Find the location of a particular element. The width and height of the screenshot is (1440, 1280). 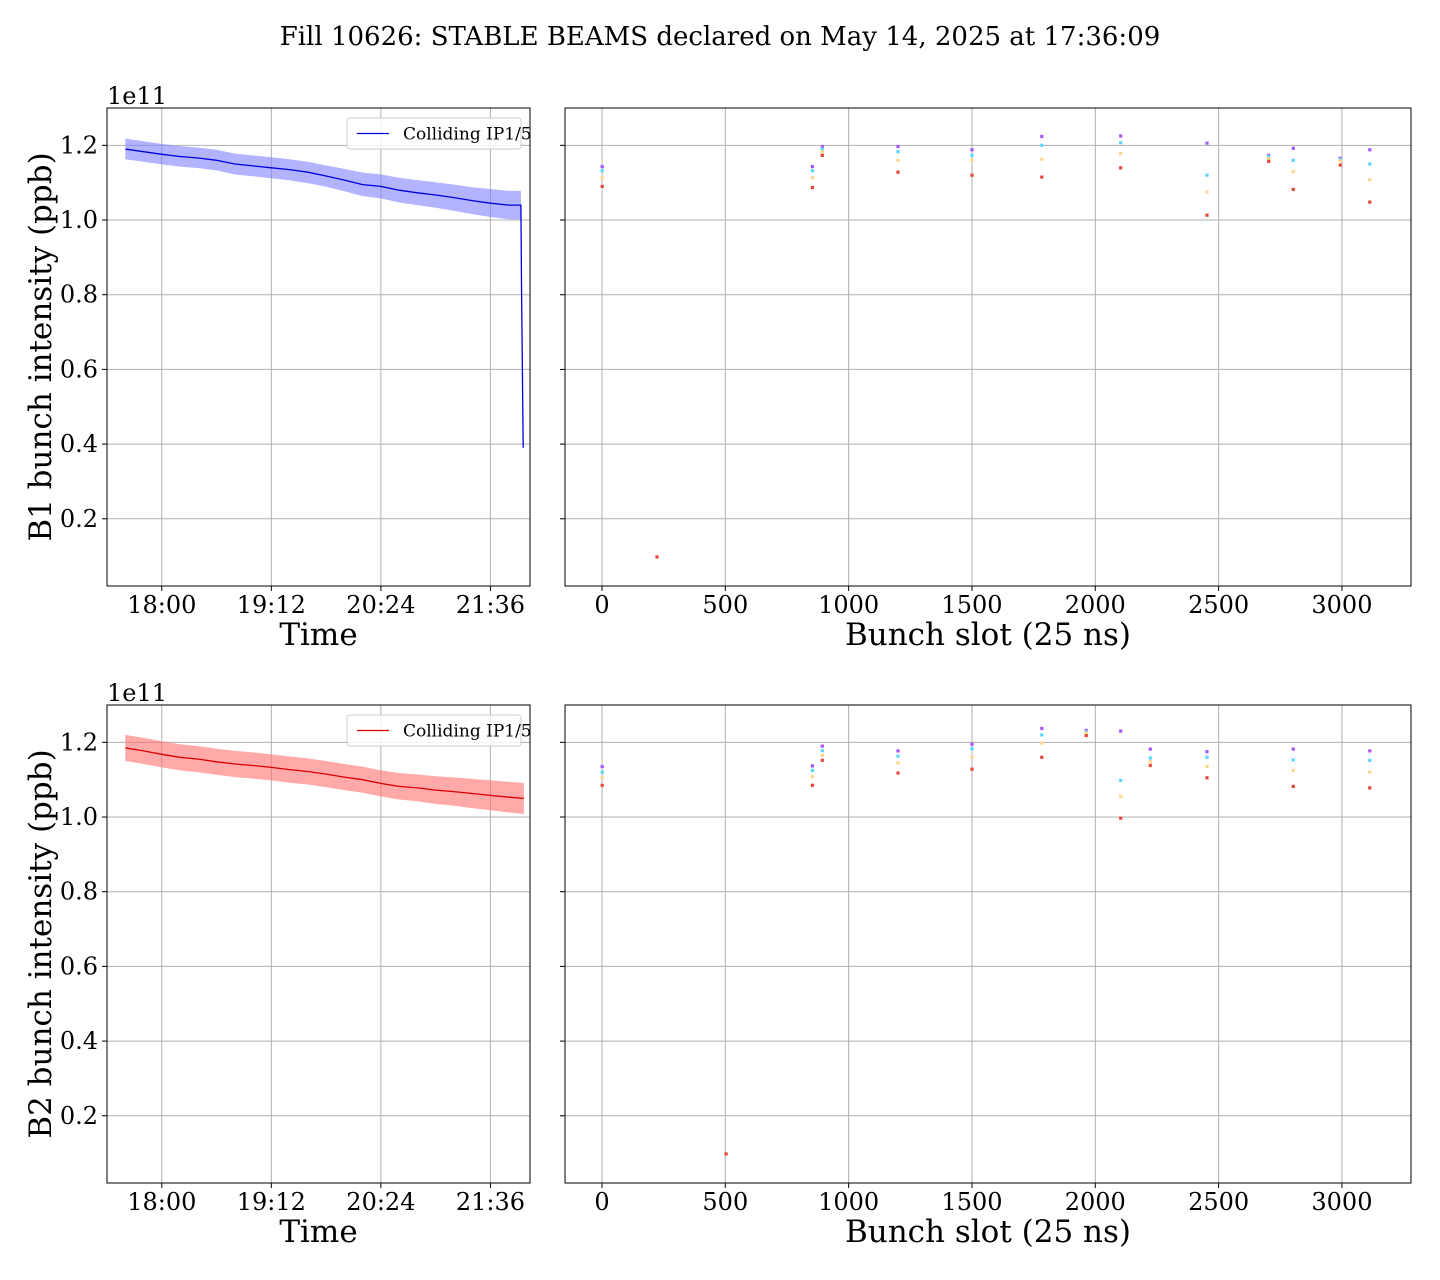

x-tick-label: 2500 is located at coordinates (1218, 1202).